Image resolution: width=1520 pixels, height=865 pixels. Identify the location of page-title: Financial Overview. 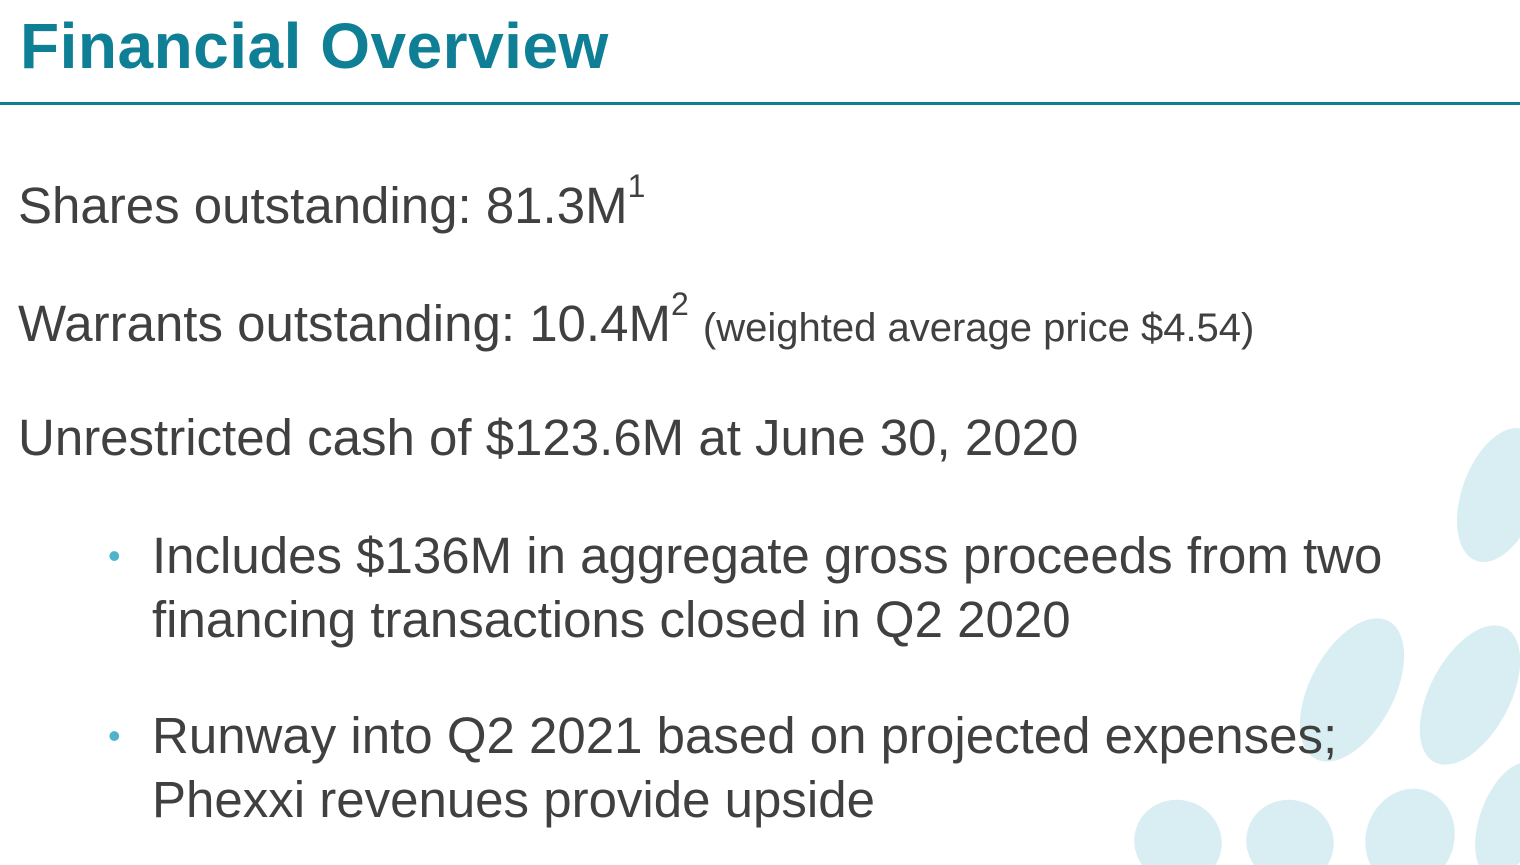
(314, 46).